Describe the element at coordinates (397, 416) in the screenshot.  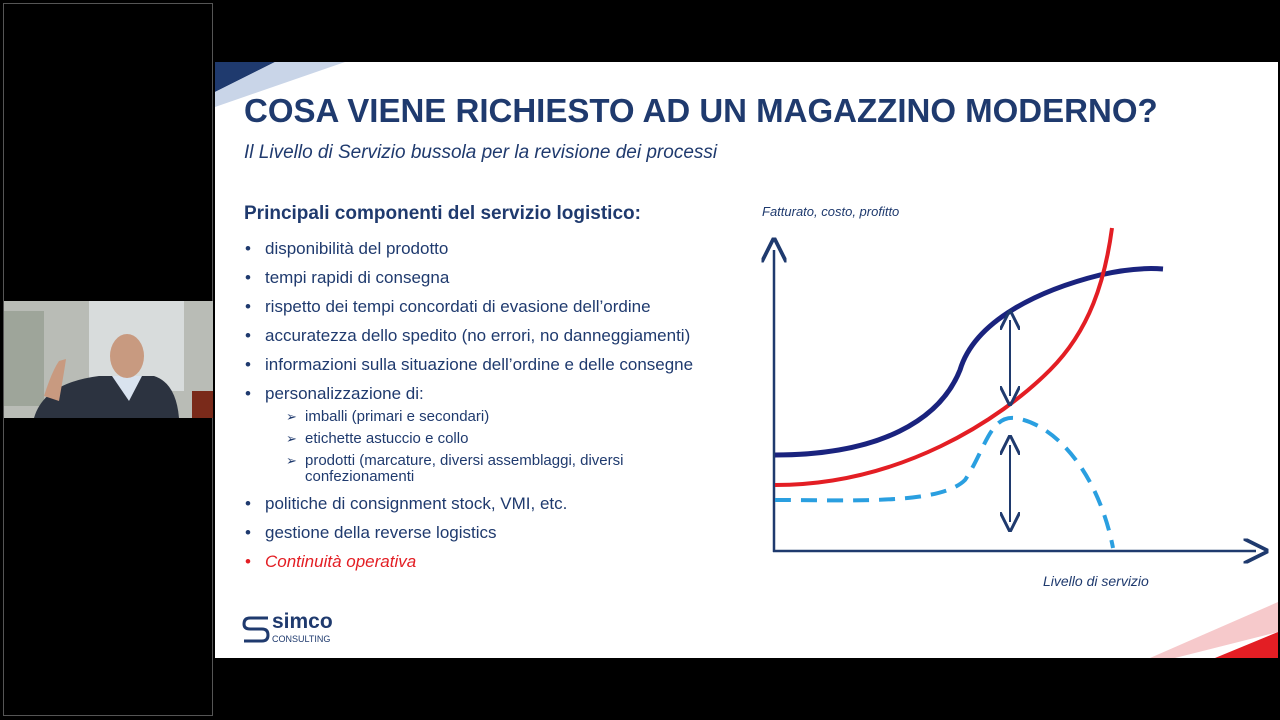
I see `sub-bullet-item: imballi (primari e secondari)` at that location.